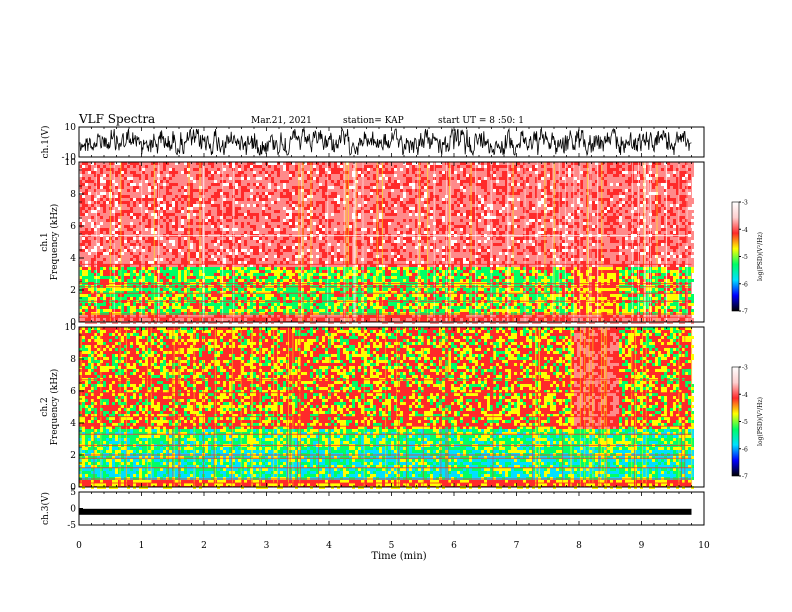 This screenshot has height=612, width=792. Describe the element at coordinates (73, 488) in the screenshot. I see `y-tick-label: 0` at that location.